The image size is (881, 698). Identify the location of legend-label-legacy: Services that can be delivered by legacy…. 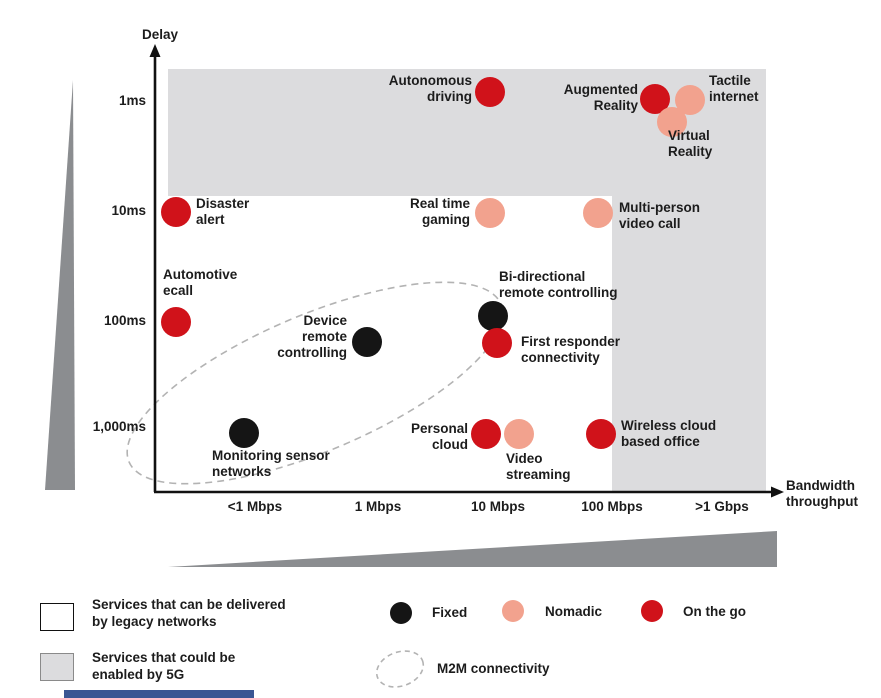
(189, 613).